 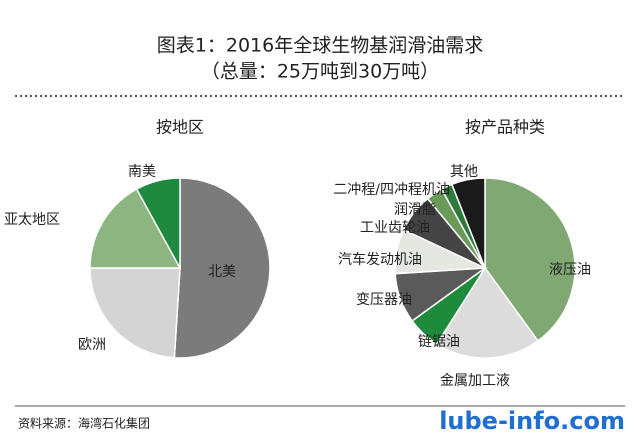 I want to click on slice-label: 变压器油, so click(x=384, y=300).